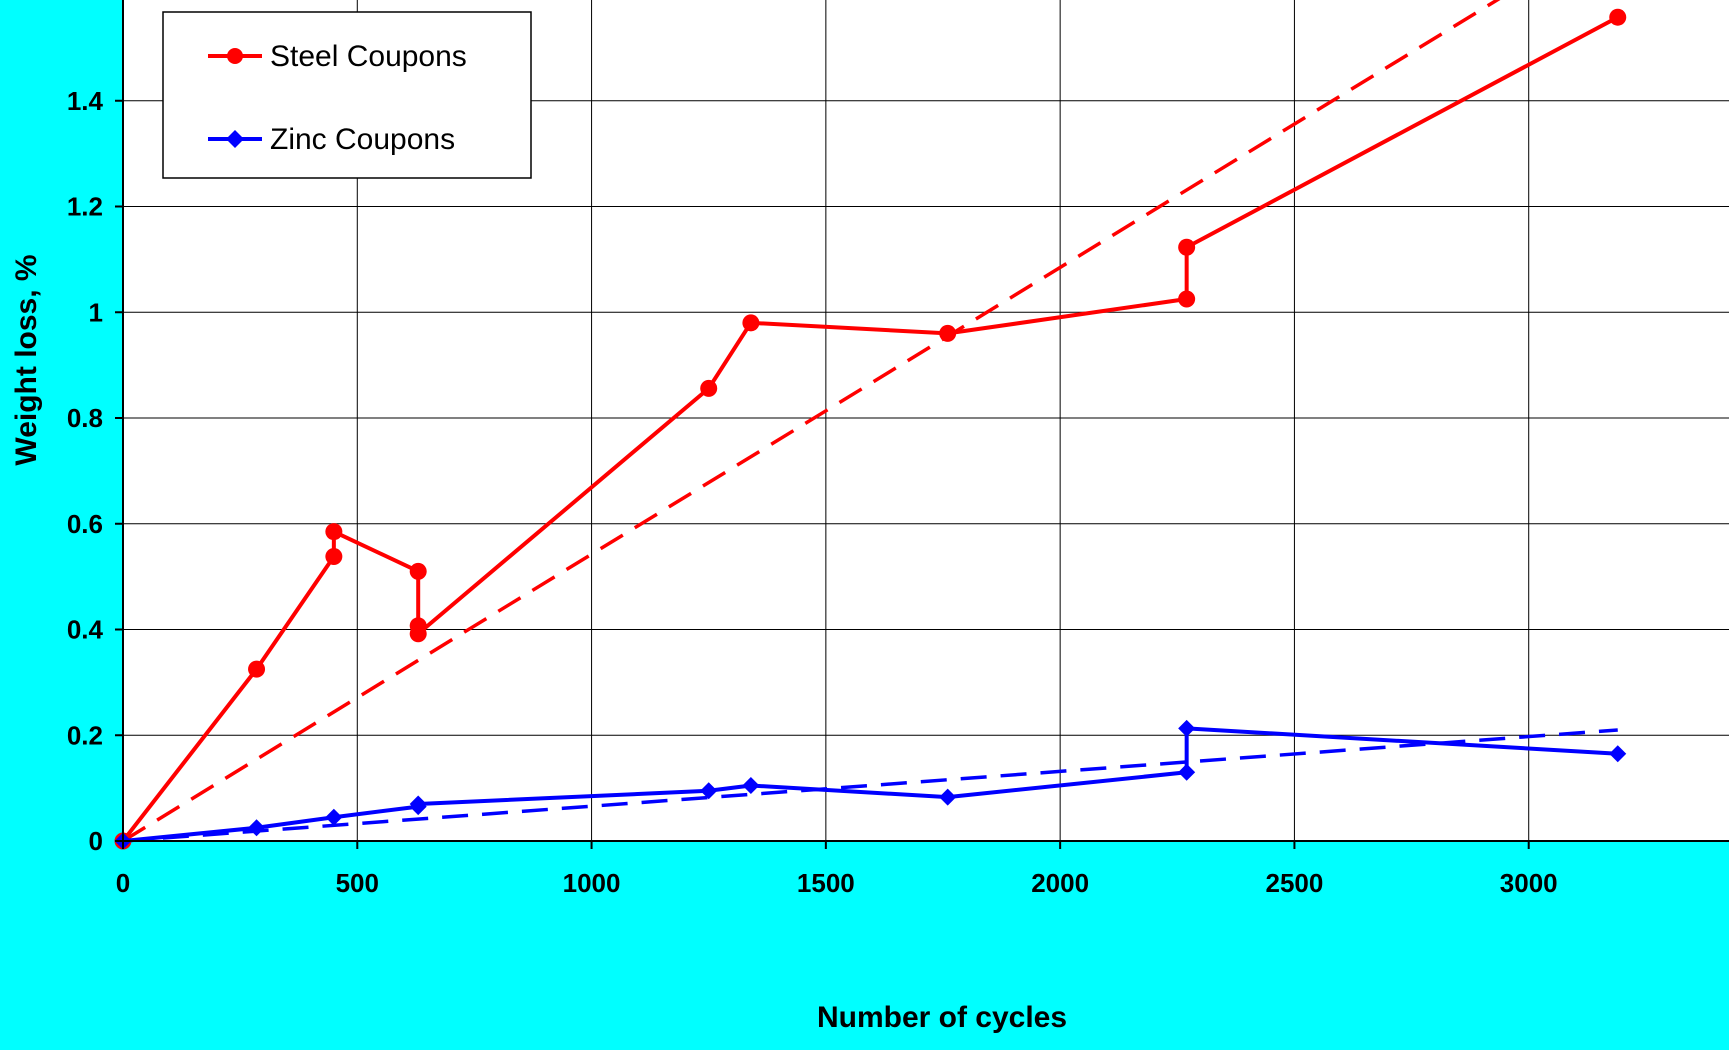 The image size is (1729, 1050). Describe the element at coordinates (85, 418) in the screenshot. I see `y-tick-label: 0.8` at that location.